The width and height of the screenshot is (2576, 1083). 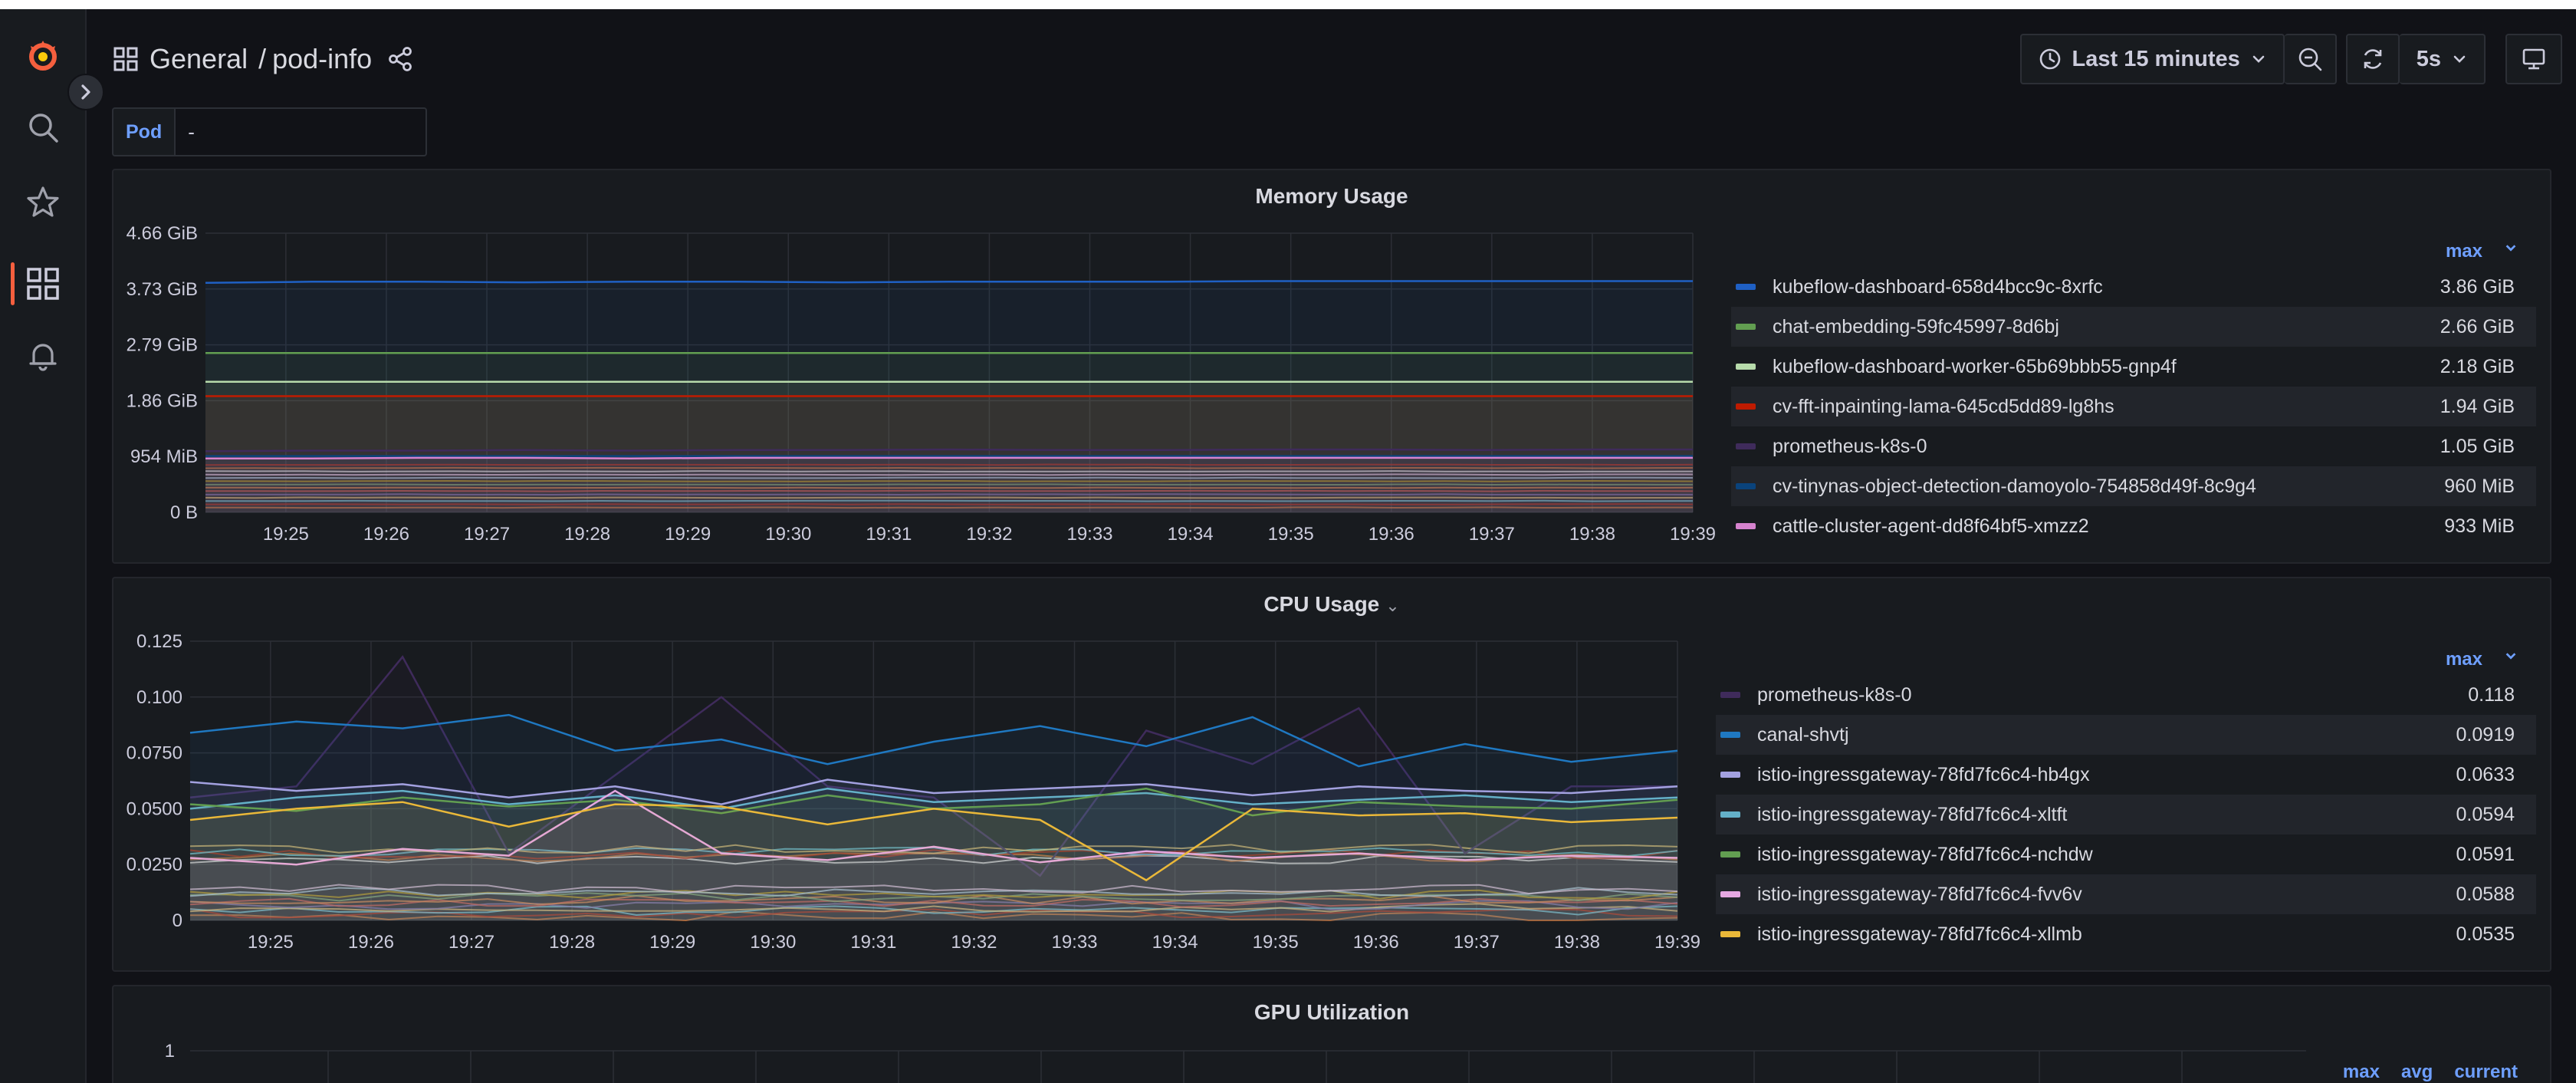 I want to click on panel-title: CPU Usage ⌄, so click(x=1332, y=604).